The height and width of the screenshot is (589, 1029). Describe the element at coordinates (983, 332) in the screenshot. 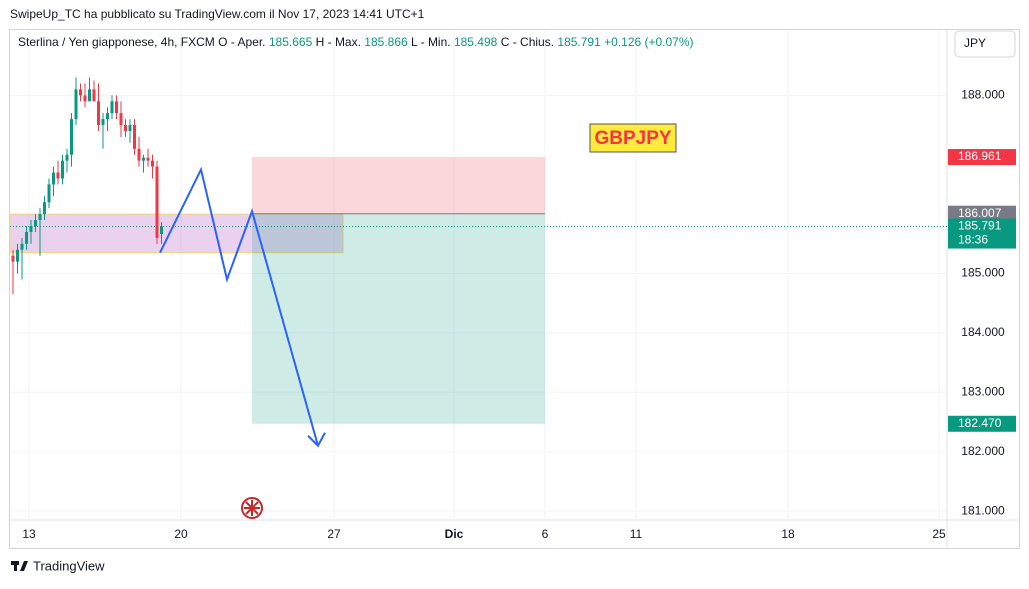

I see `y-tick-label: 184.000` at that location.